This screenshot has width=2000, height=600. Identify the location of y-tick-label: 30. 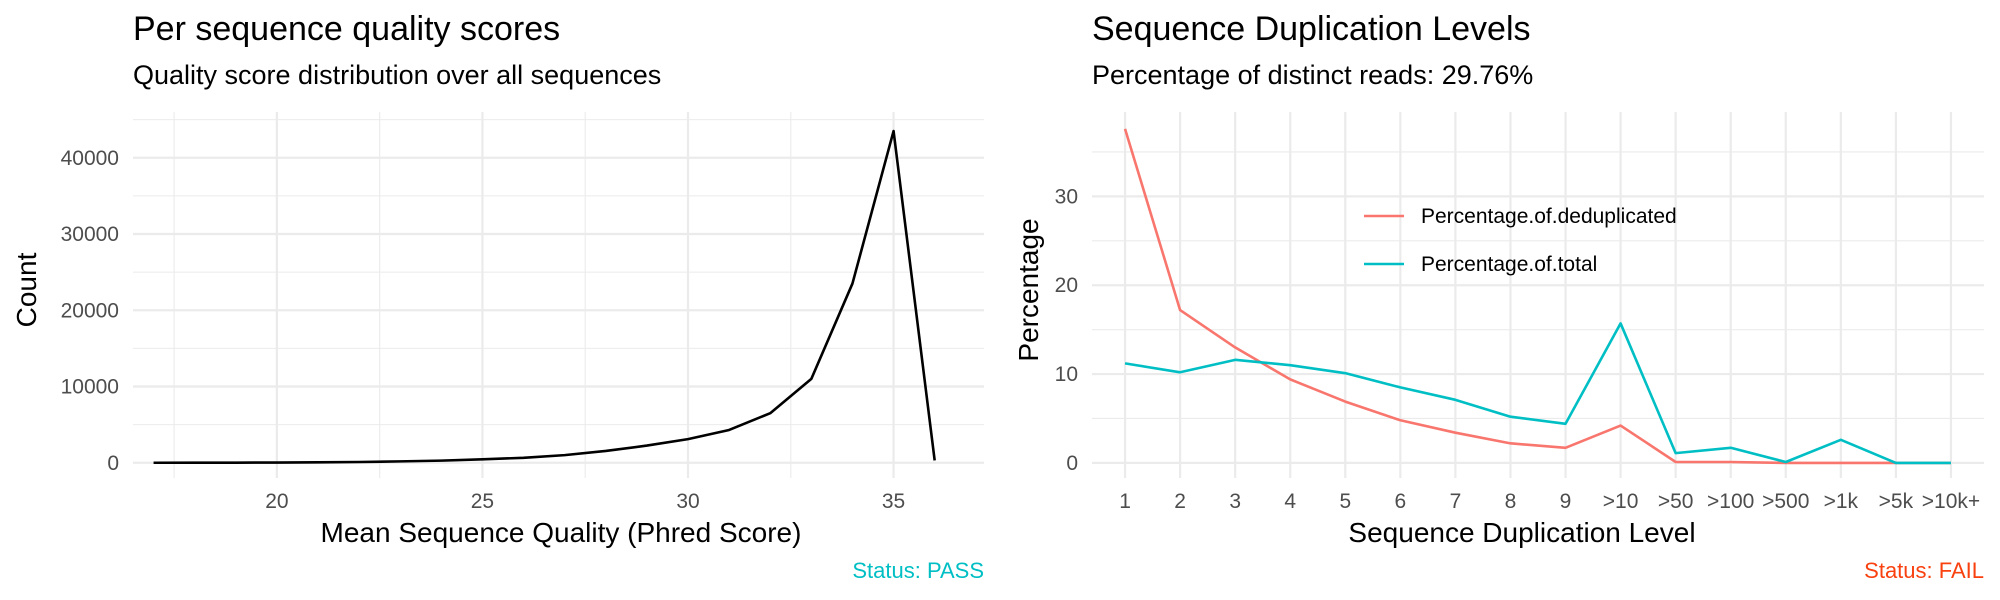
(1066, 196).